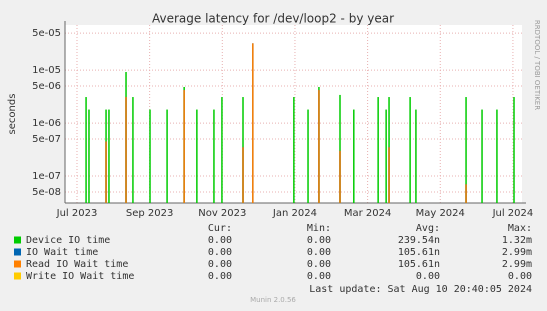 The image size is (547, 311). I want to click on x-tick-label: May 2024, so click(440, 213).